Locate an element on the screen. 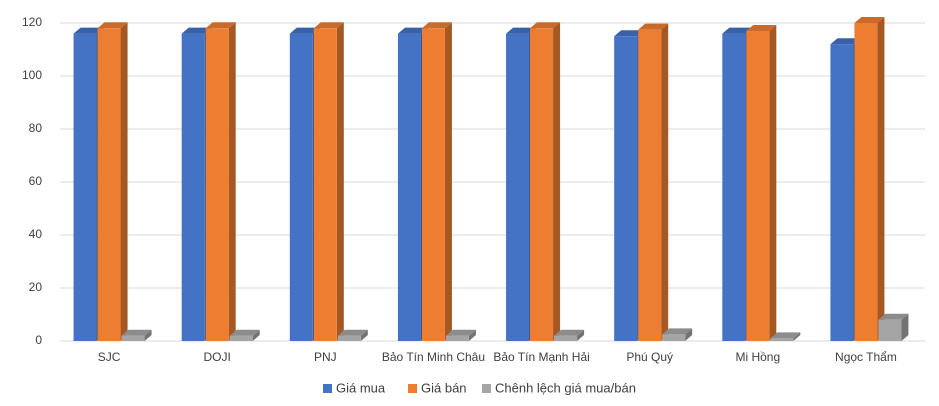 The width and height of the screenshot is (939, 406). y-tick-label: 40 is located at coordinates (36, 234).